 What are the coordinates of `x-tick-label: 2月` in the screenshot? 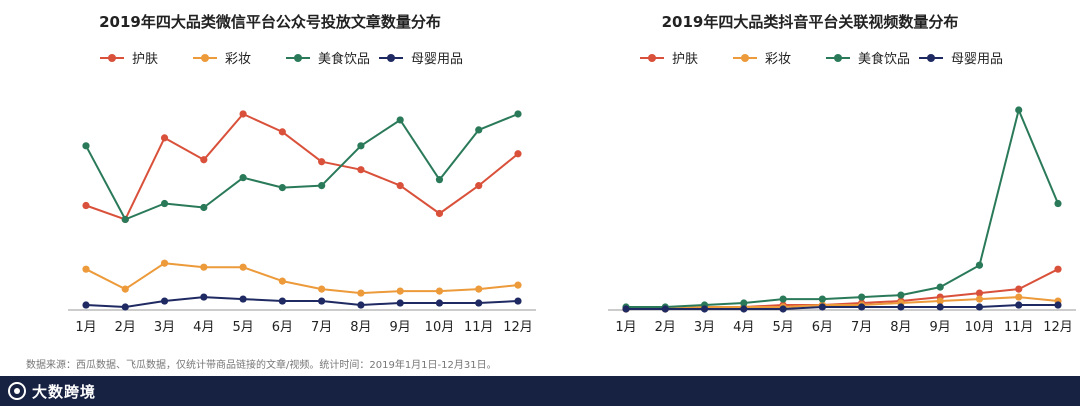 It's located at (665, 327).